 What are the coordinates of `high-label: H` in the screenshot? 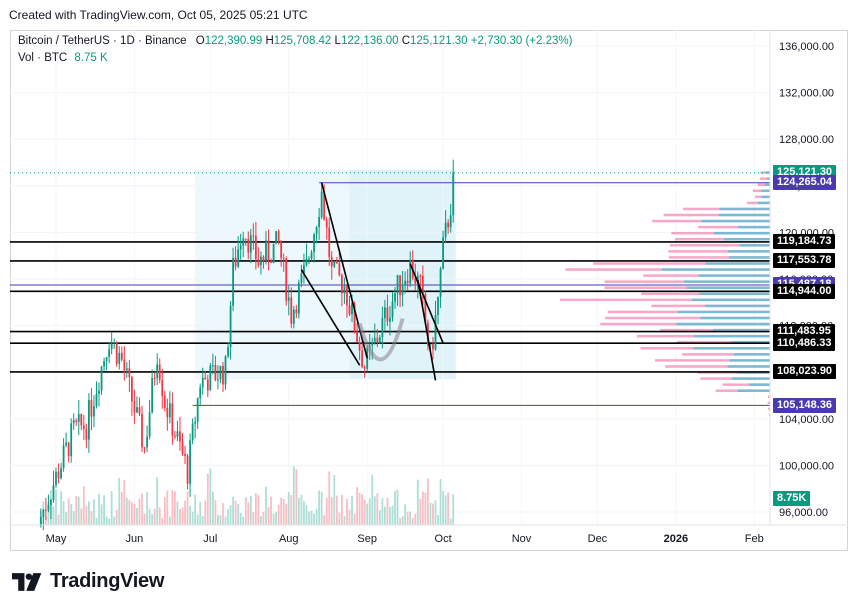 It's located at (269, 41).